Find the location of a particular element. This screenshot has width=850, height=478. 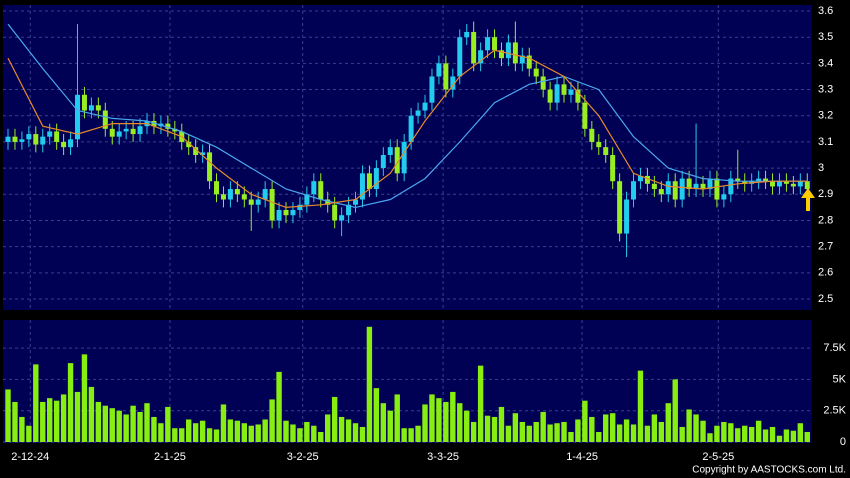

x-tick-label: 1-4-25 is located at coordinates (582, 457).